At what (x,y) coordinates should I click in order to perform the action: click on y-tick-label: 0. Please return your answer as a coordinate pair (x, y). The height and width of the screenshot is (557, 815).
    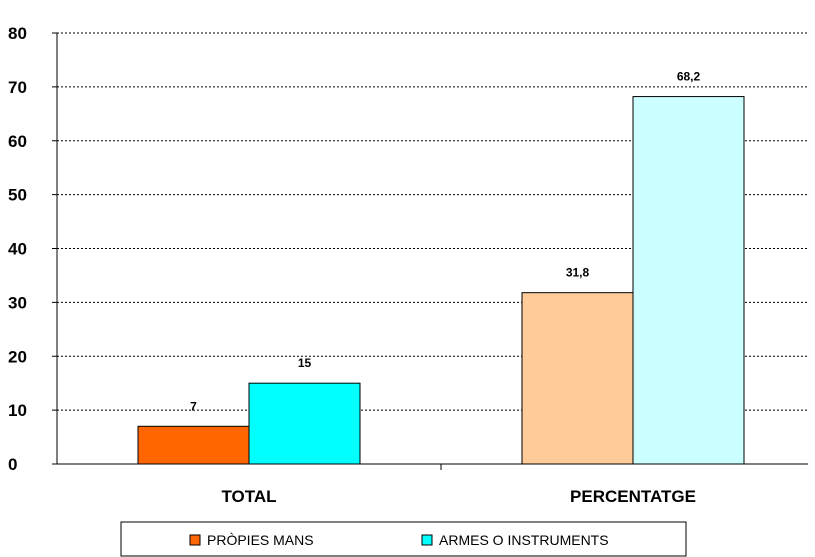
    Looking at the image, I should click on (12, 464).